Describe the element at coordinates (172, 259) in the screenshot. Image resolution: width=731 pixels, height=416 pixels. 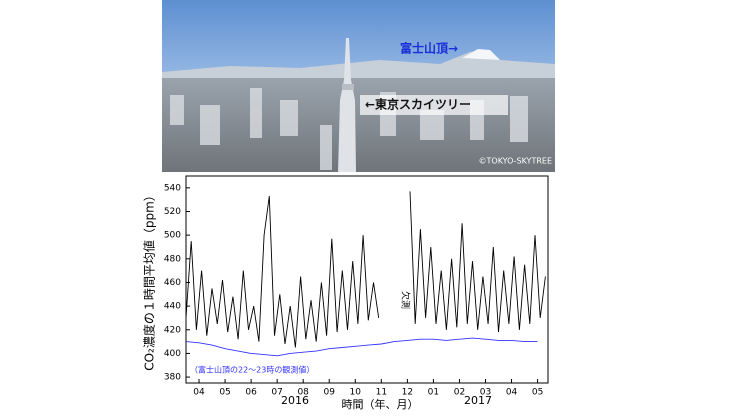
I see `y-tick-label: 480` at that location.